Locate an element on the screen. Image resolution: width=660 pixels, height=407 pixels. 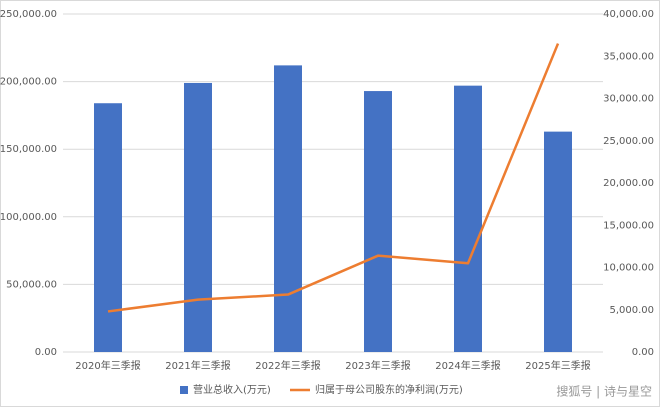
watermark: 搜狐号 | 诗与星空 is located at coordinates (604, 391).